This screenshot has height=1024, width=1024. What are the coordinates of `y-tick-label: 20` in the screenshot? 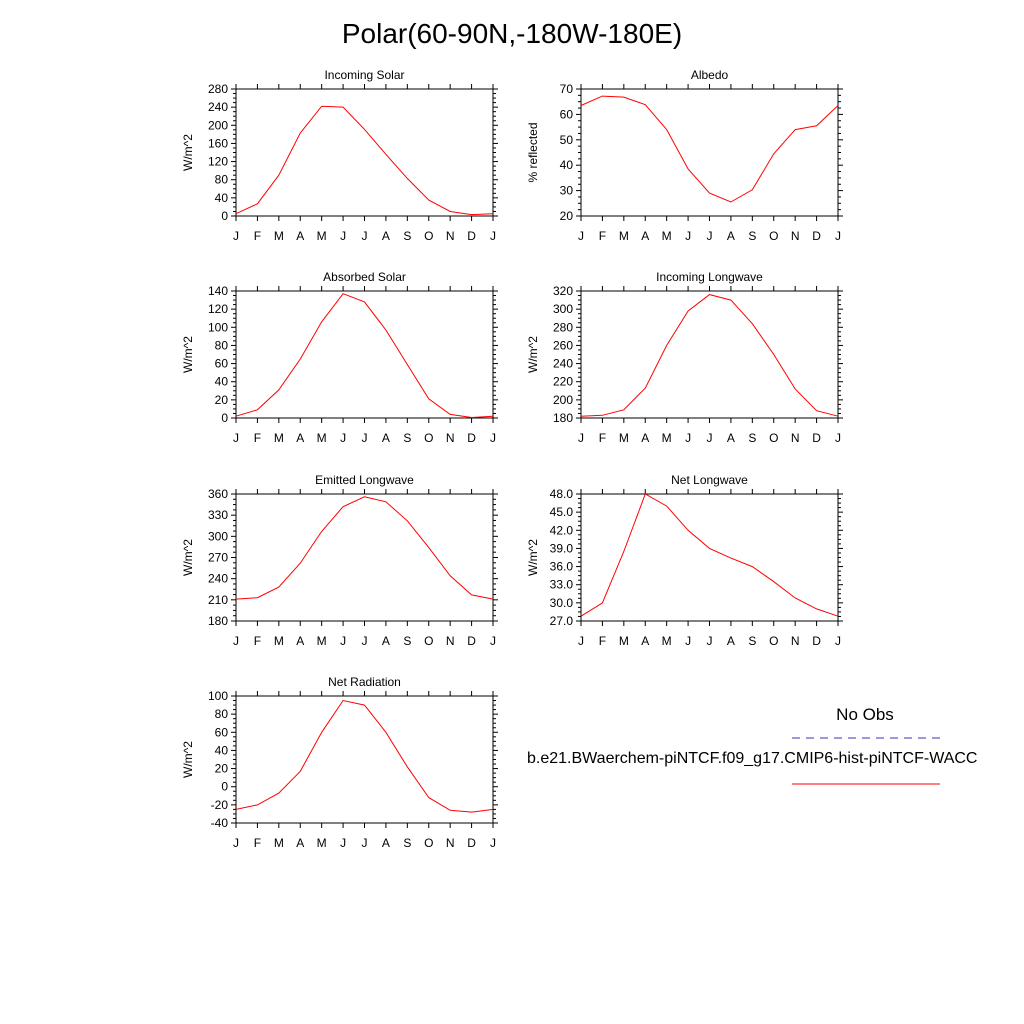 It's located at (222, 400).